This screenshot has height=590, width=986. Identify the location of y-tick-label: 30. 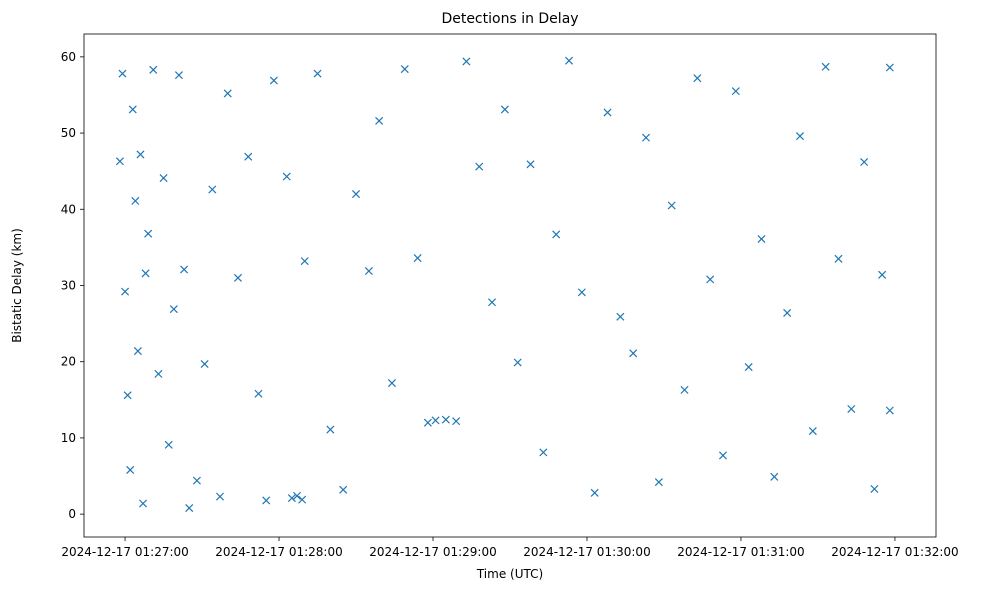
(68, 286).